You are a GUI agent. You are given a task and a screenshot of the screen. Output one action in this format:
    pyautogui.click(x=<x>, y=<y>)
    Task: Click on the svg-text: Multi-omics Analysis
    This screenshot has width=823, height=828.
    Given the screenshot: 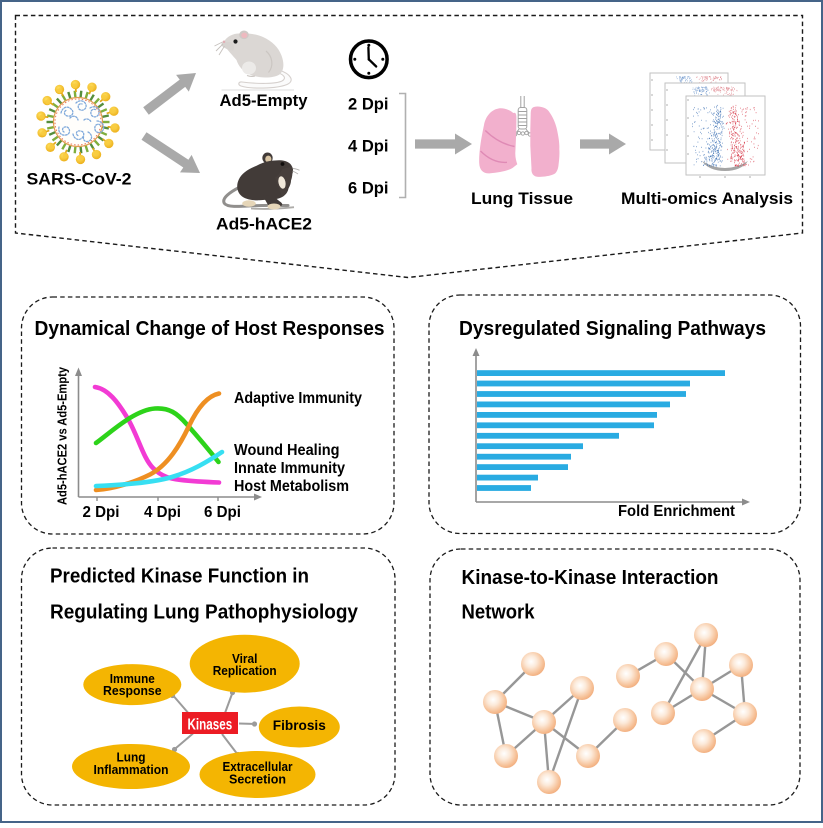 What is the action you would take?
    pyautogui.click(x=707, y=198)
    